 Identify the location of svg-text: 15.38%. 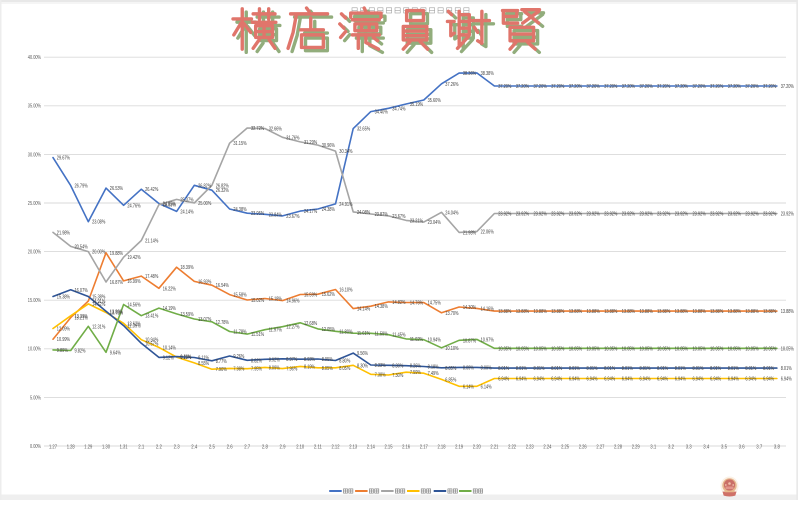
(98, 298).